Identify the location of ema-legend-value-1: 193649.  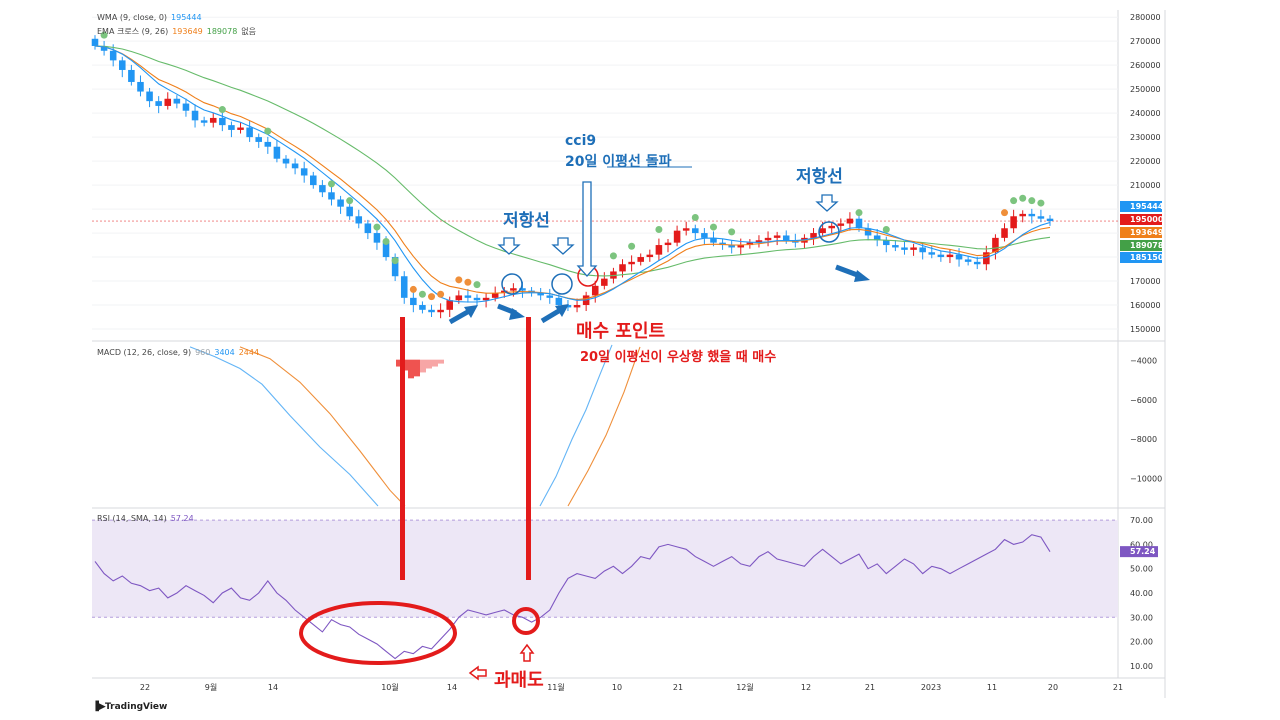
(187, 31).